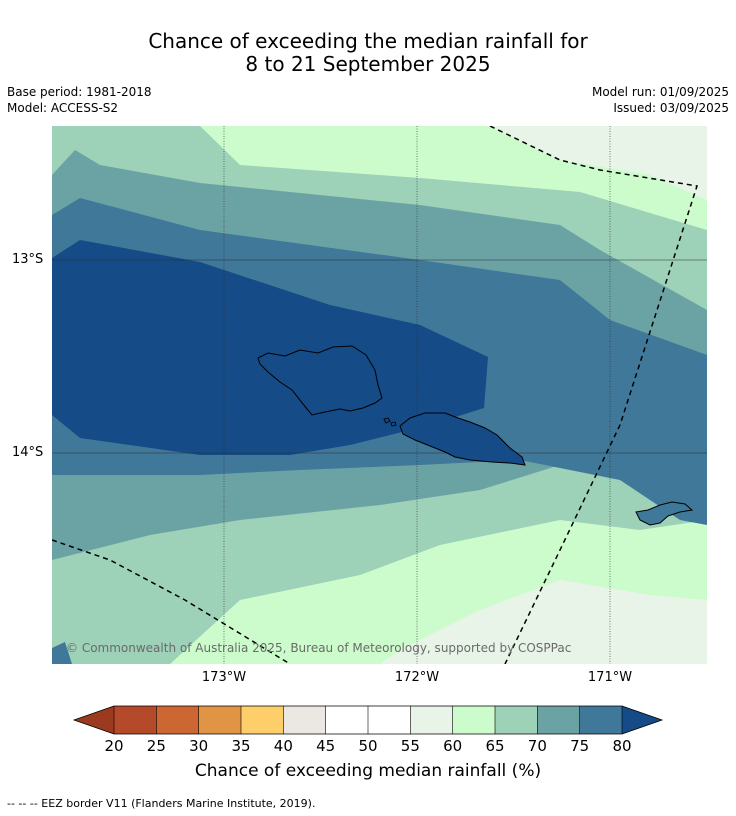  What do you see at coordinates (326, 746) in the screenshot?
I see `colorbar-tick-label: 45` at bounding box center [326, 746].